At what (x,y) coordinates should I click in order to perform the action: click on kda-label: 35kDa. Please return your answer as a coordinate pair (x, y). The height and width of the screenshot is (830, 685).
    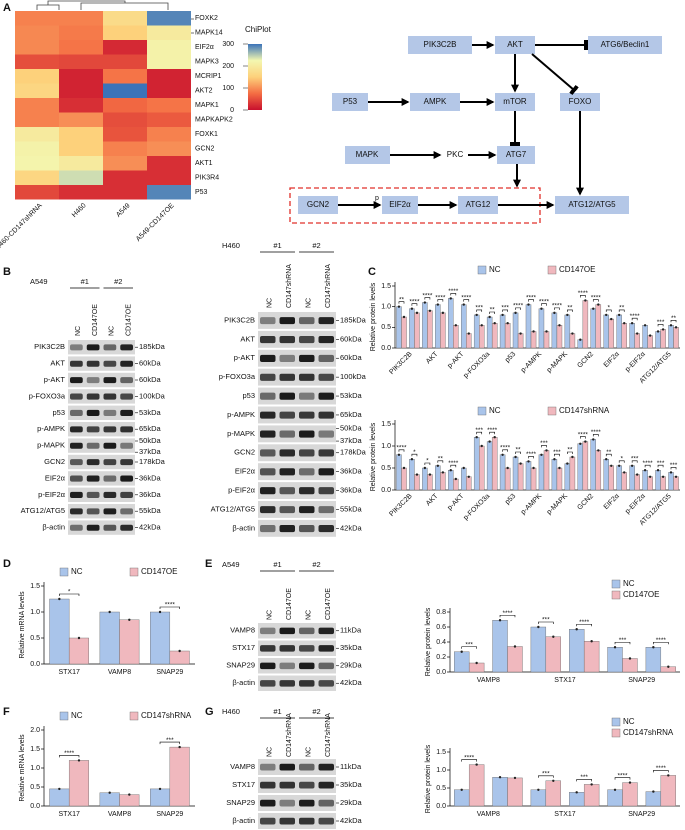
    Looking at the image, I should click on (351, 784).